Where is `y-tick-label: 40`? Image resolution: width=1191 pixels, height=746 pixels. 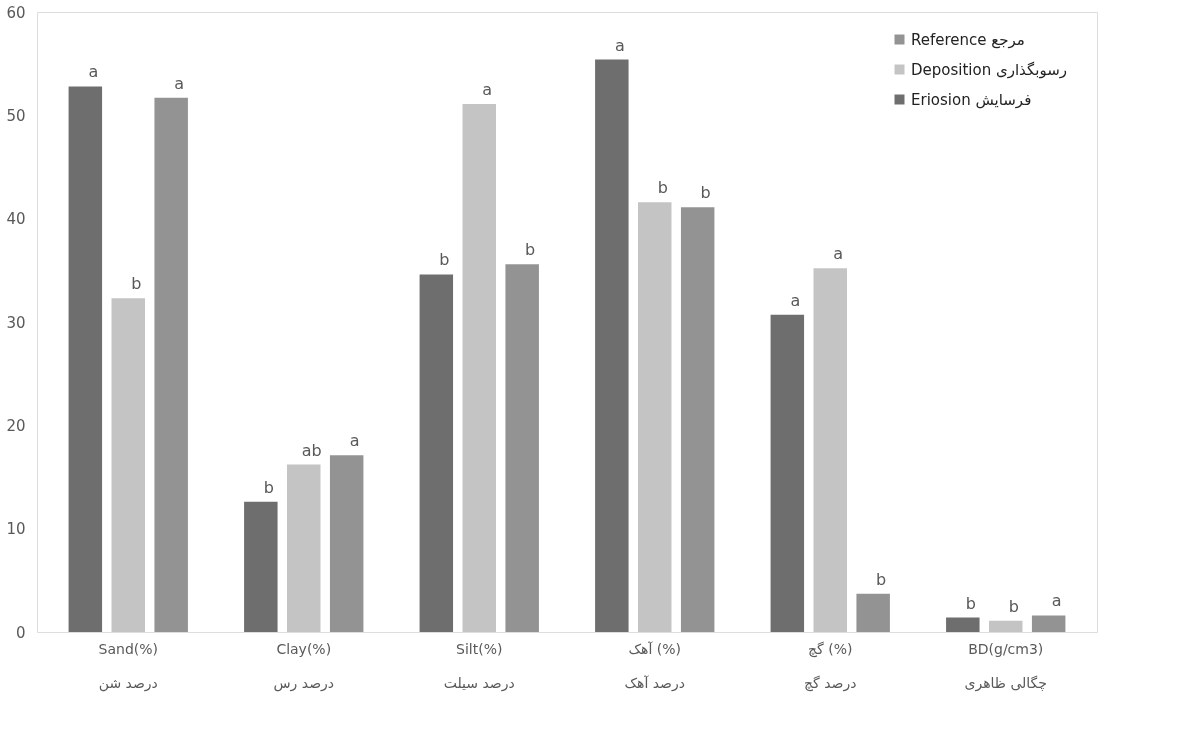 y-tick-label: 40 is located at coordinates (16, 219).